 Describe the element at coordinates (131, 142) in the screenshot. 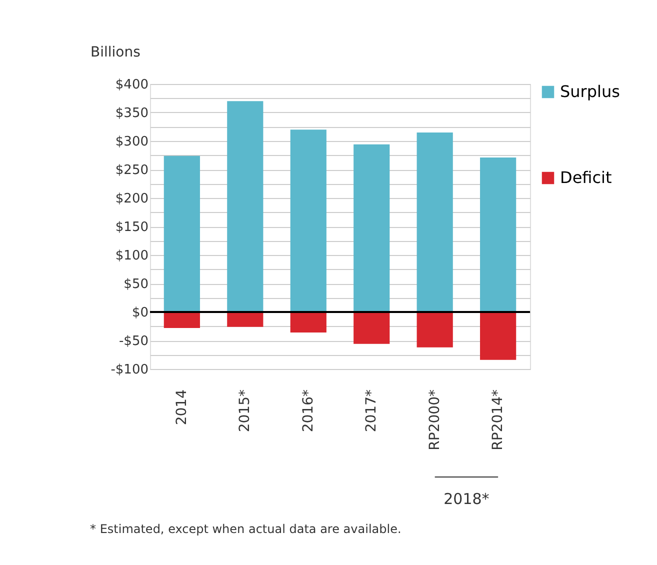

I see `y-tick-label: $300` at that location.